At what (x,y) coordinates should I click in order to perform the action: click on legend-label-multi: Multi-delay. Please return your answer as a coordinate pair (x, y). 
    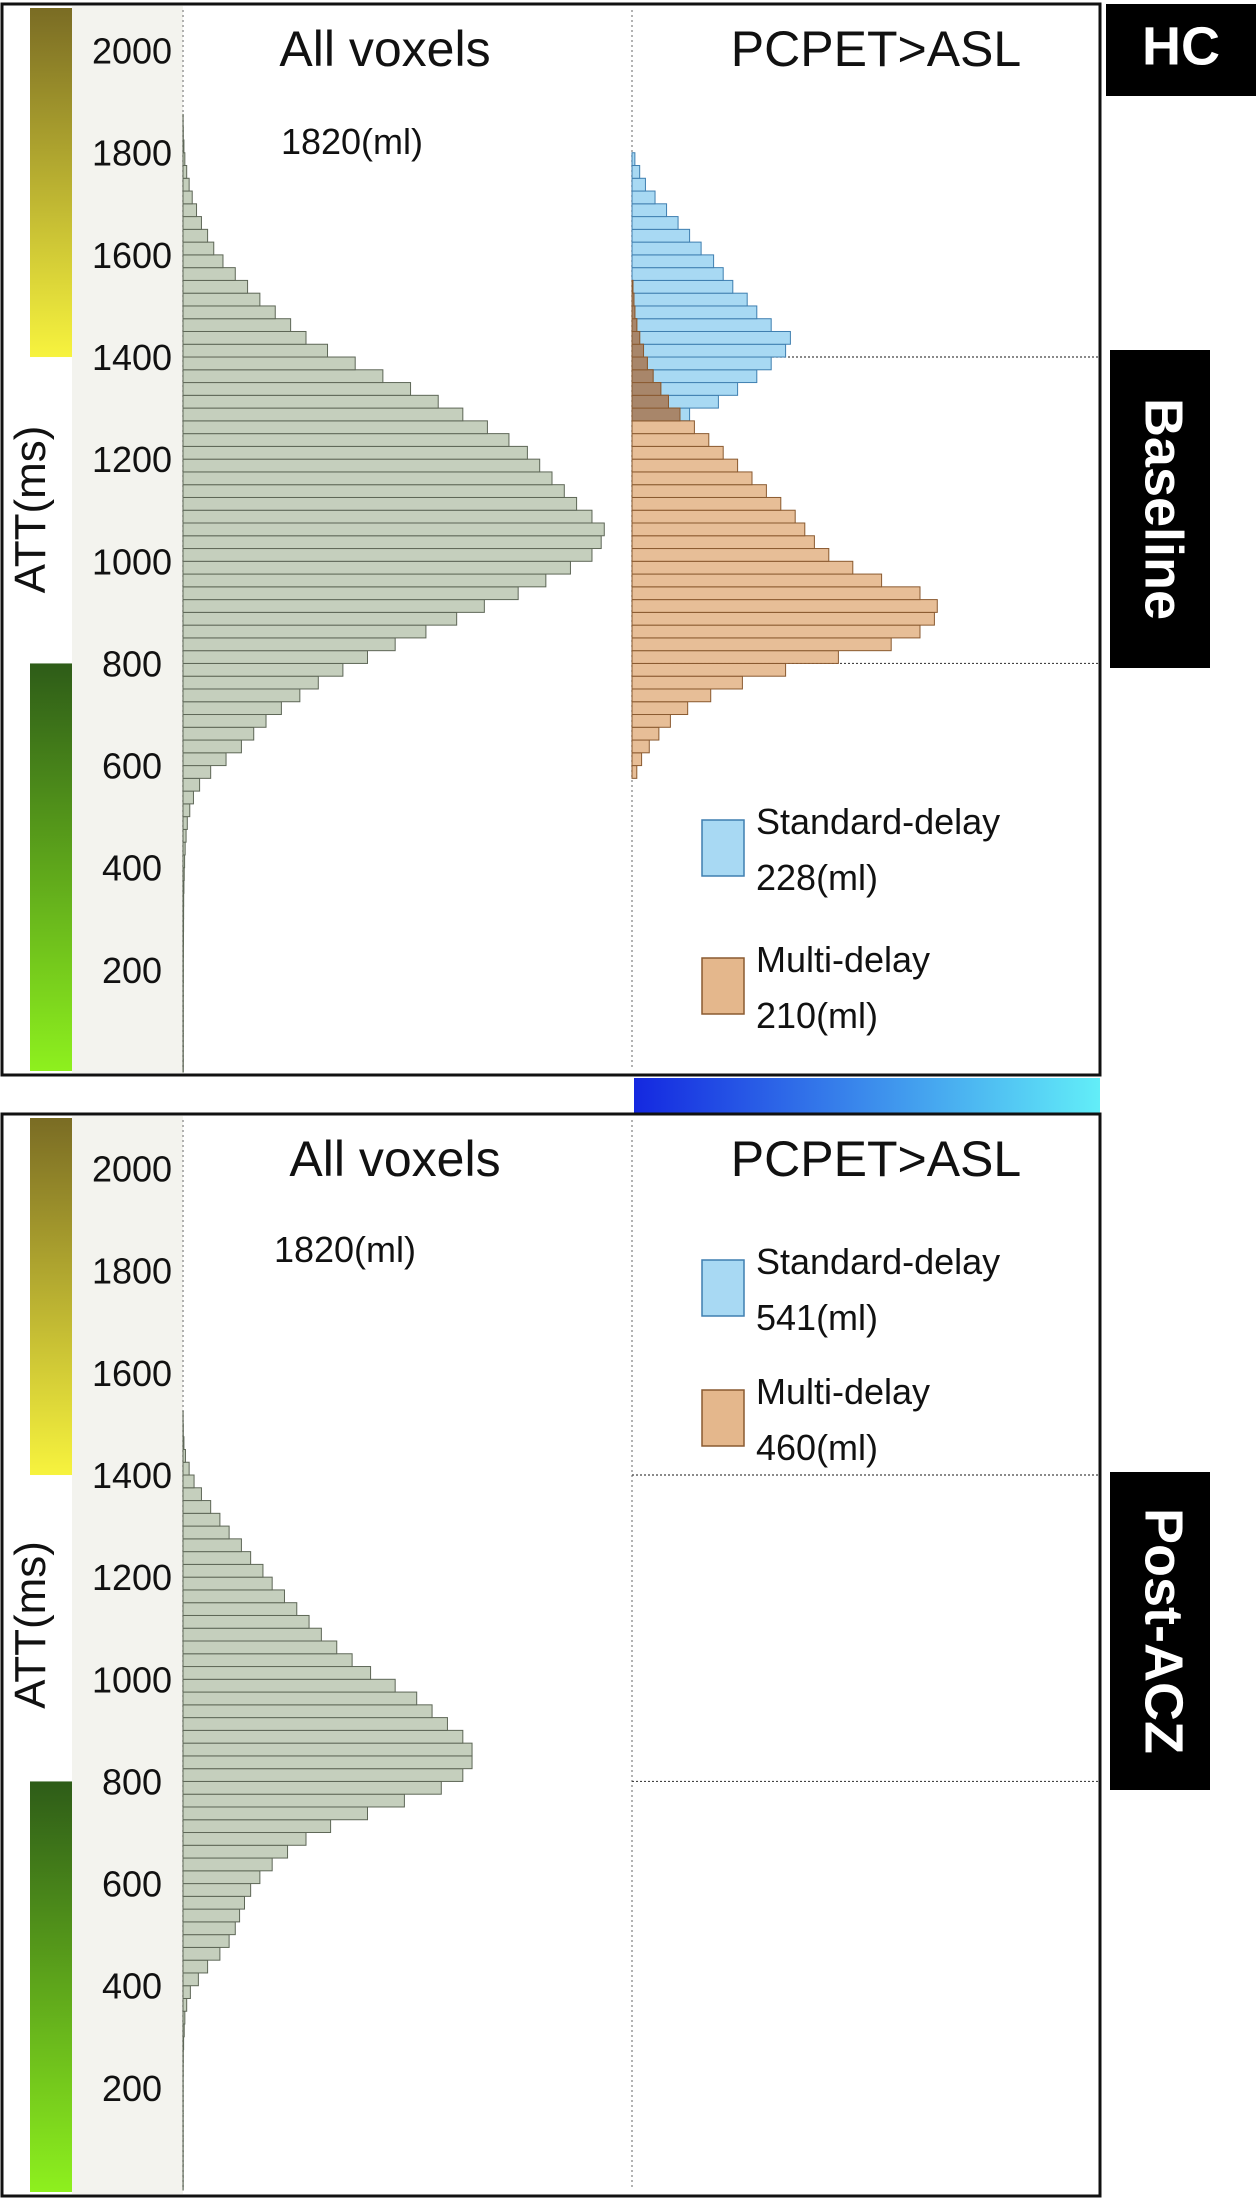
    Looking at the image, I should click on (843, 959).